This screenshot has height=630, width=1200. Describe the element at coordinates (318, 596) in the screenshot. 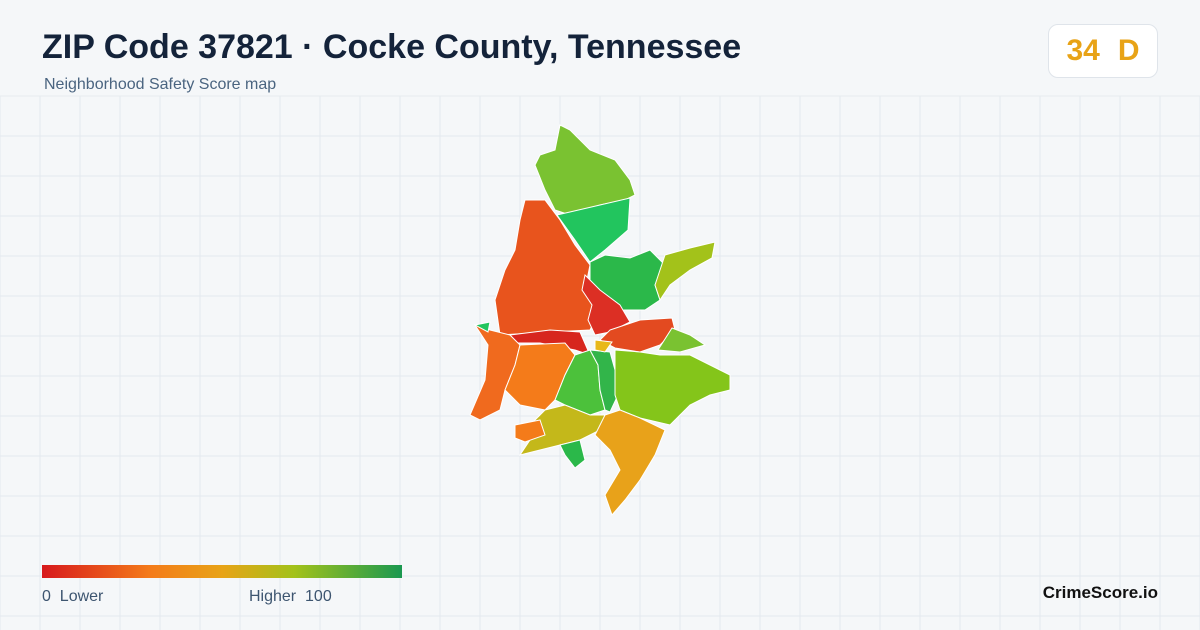

I see `legend-max-value: 100` at that location.